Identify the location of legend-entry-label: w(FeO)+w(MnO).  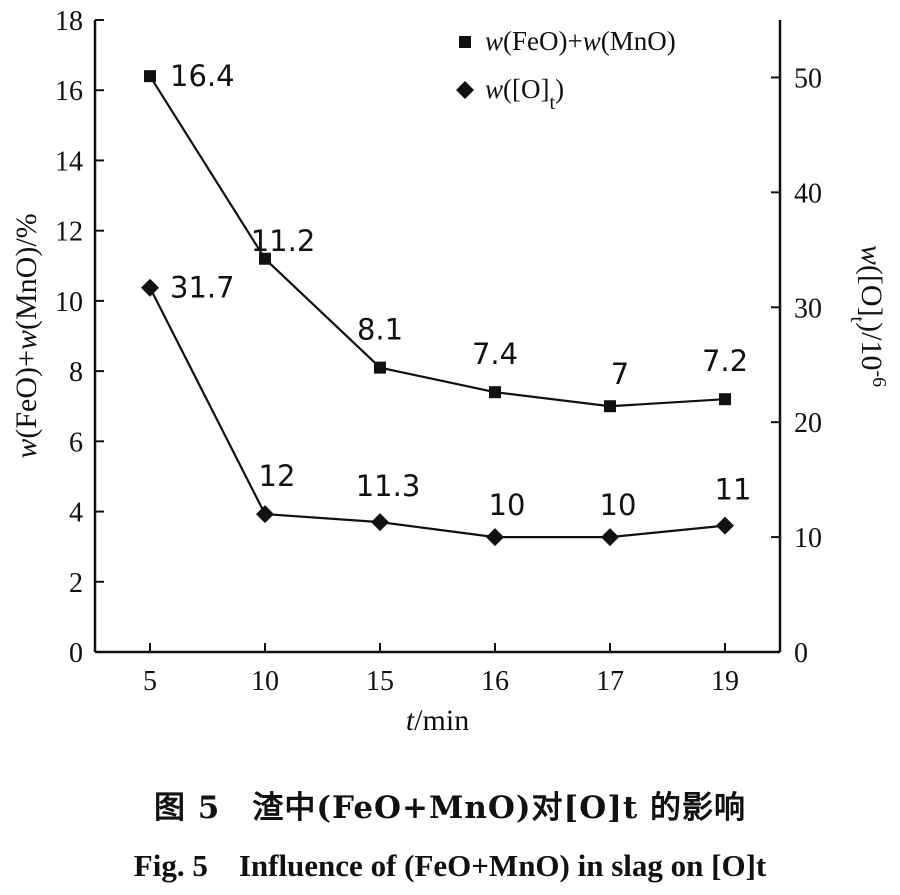
(580, 41).